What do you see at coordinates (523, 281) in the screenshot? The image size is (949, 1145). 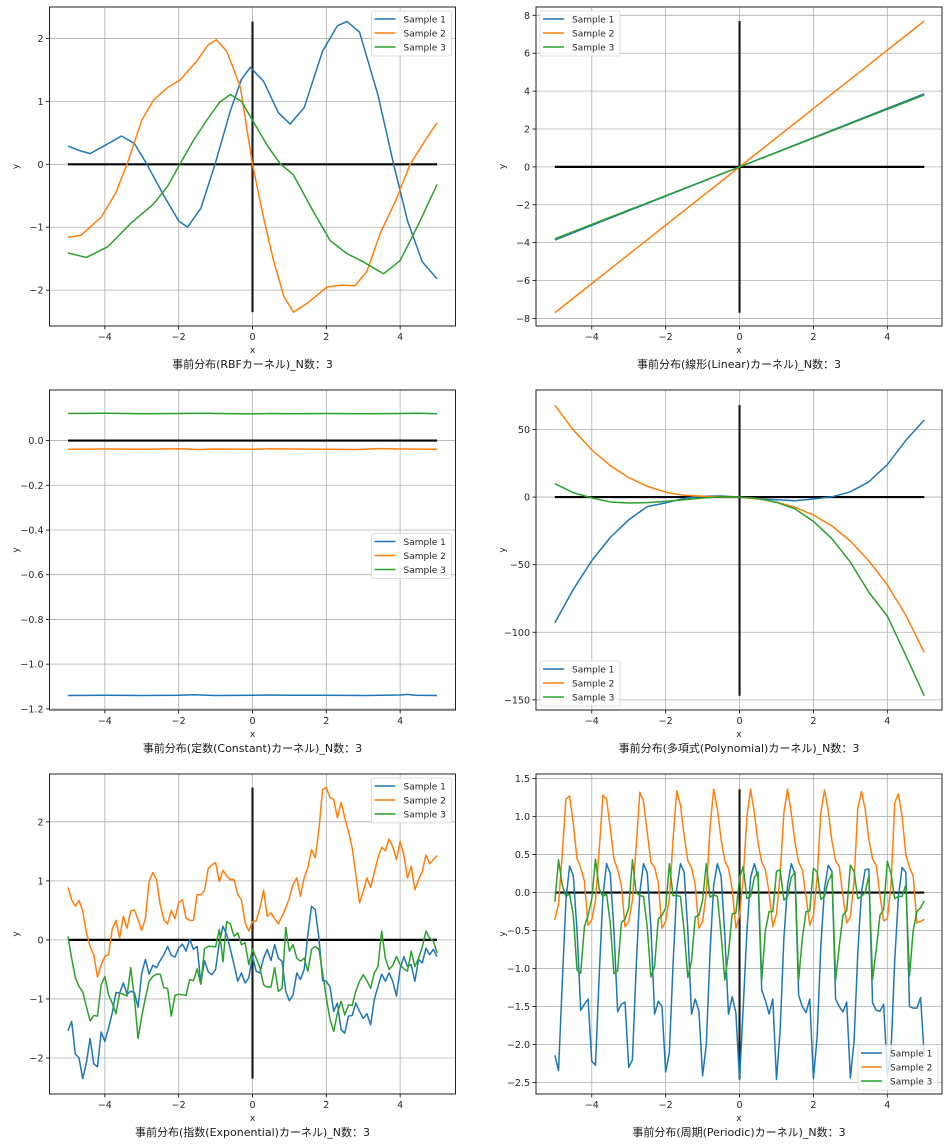 I see `y-tick-label: −6` at bounding box center [523, 281].